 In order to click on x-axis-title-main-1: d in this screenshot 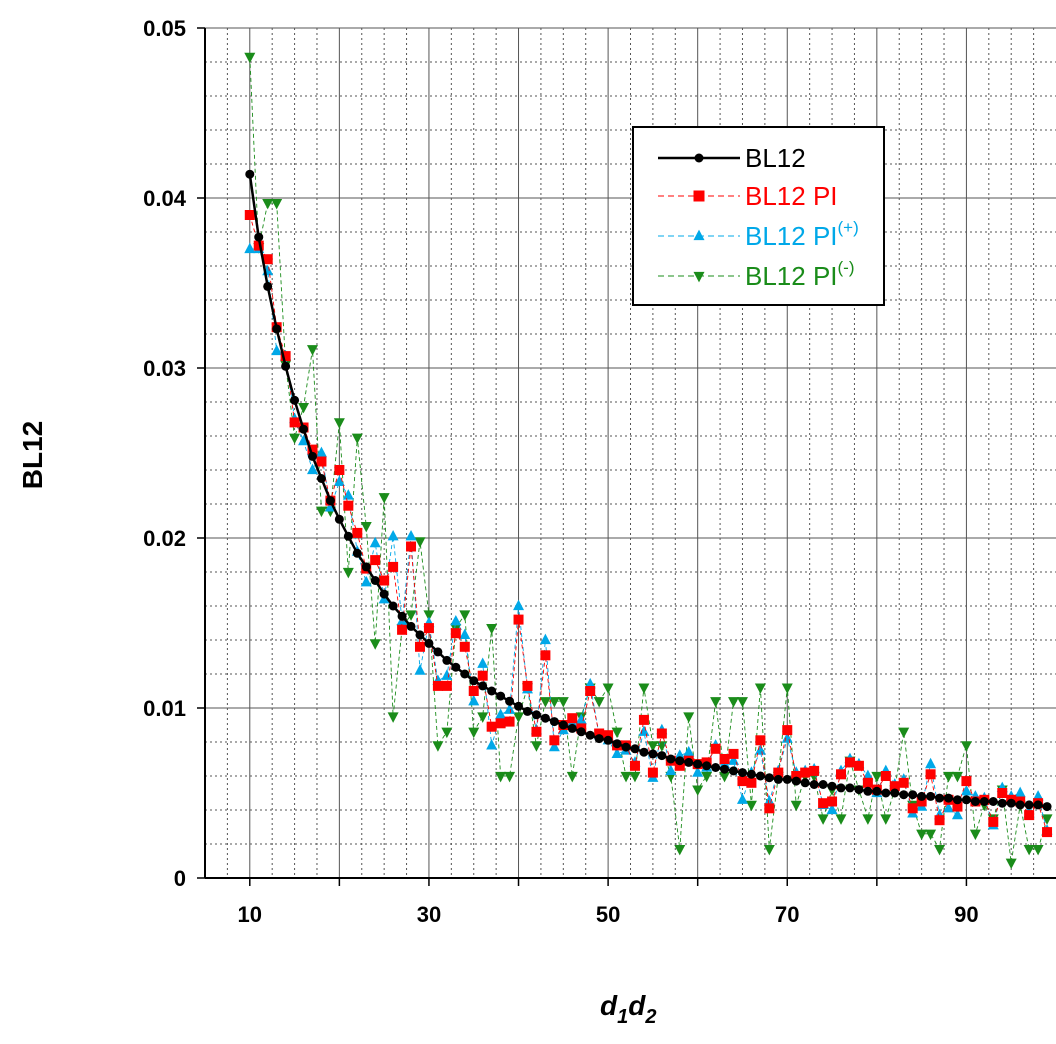, I will do `click(609, 1005)`.